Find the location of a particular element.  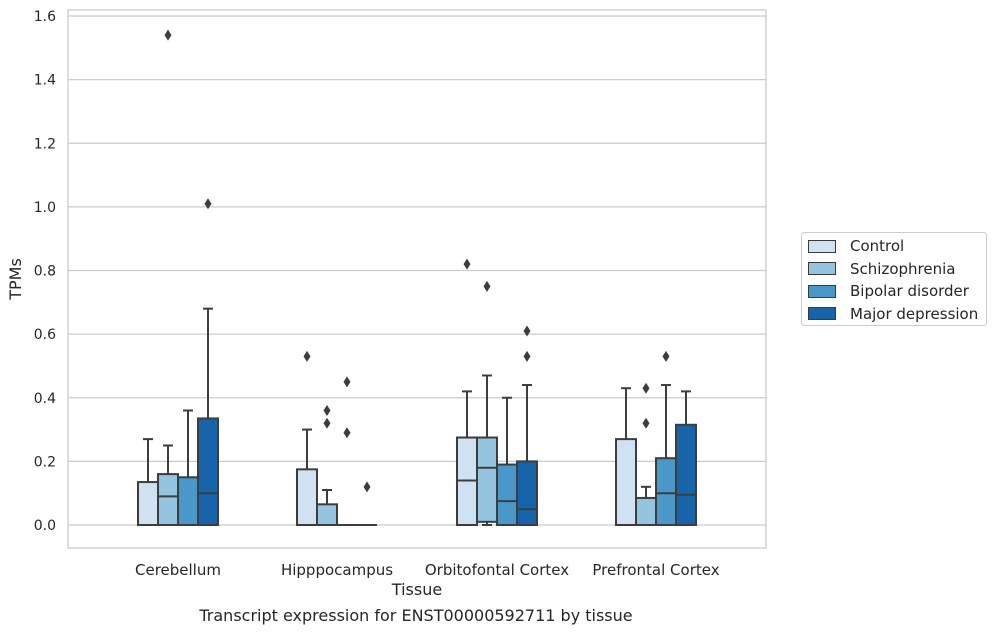

x-tick-label: Prefrontal Cortex is located at coordinates (655, 570).